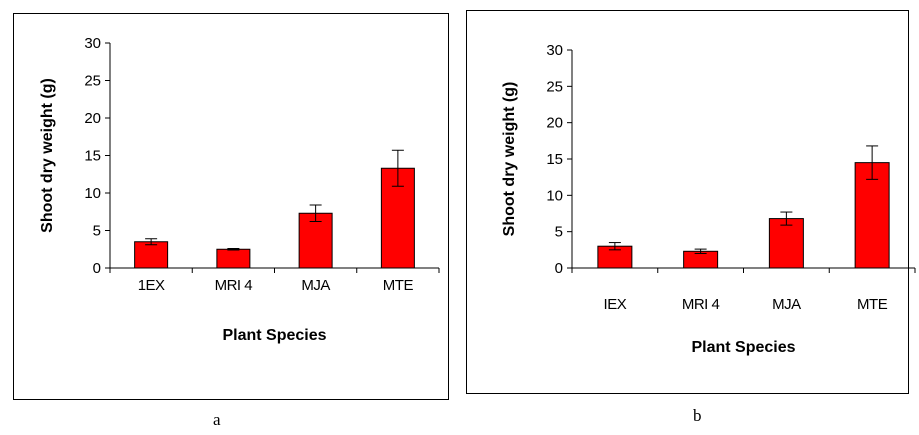  I want to click on panel-label-a: a, so click(217, 419).